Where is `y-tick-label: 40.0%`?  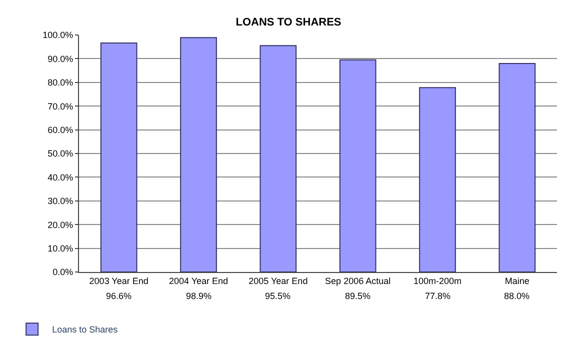
y-tick-label: 40.0% is located at coordinates (61, 177).